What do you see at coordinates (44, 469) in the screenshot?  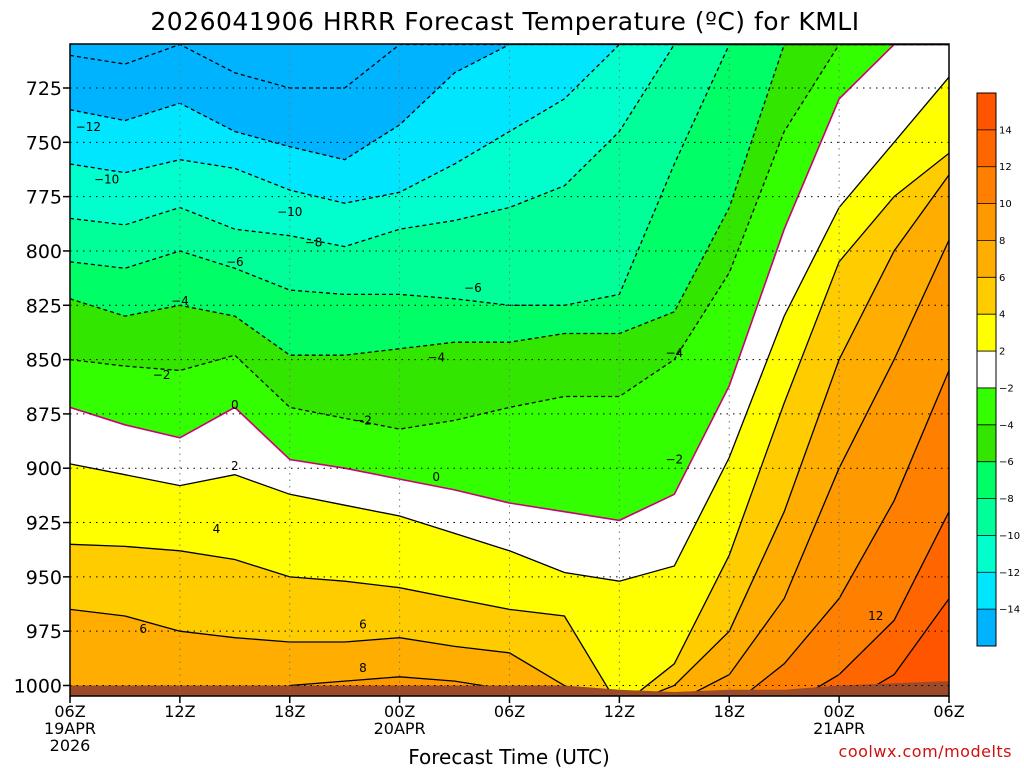 I see `y-tick-label: 900` at bounding box center [44, 469].